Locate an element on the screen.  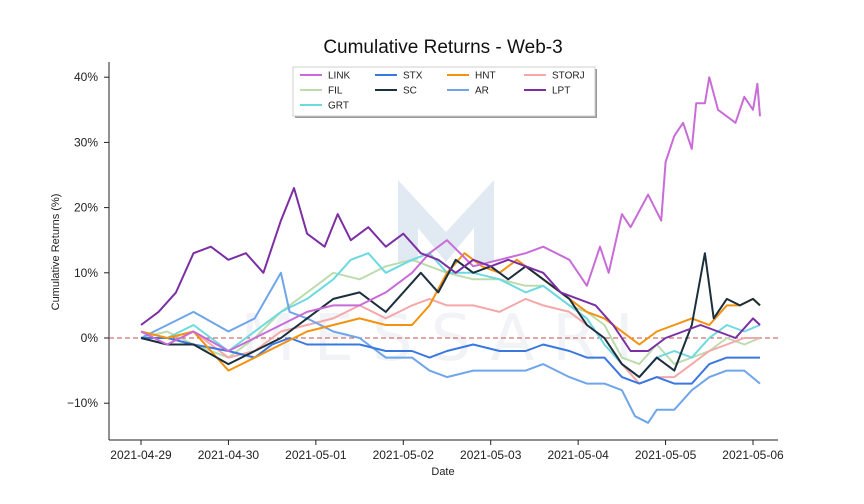
y-axis-label: Cumulative Returns (%) is located at coordinates (56, 252).